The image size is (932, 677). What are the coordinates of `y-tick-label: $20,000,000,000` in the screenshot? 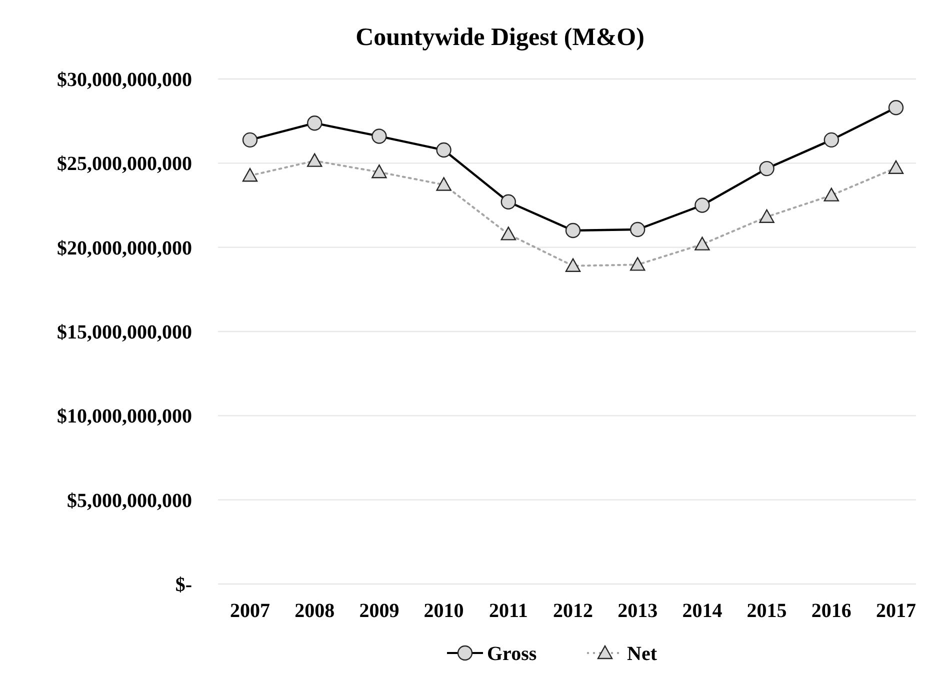 It's located at (124, 248).